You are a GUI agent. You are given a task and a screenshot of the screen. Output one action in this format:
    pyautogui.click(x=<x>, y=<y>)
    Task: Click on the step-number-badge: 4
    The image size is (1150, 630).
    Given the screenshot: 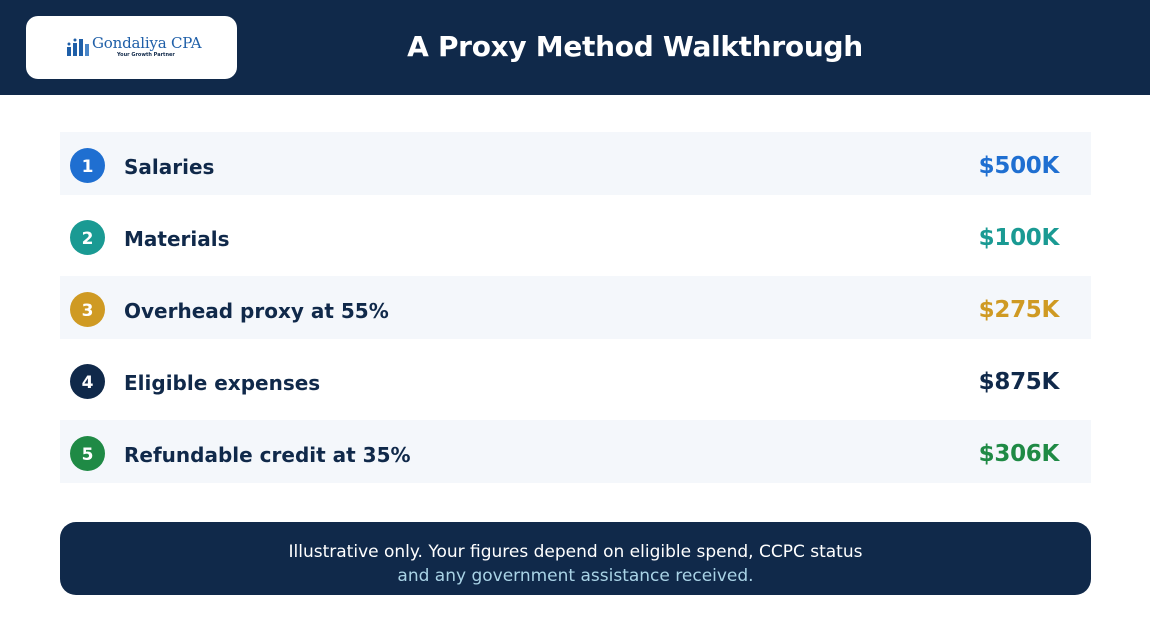 What is the action you would take?
    pyautogui.click(x=87, y=381)
    